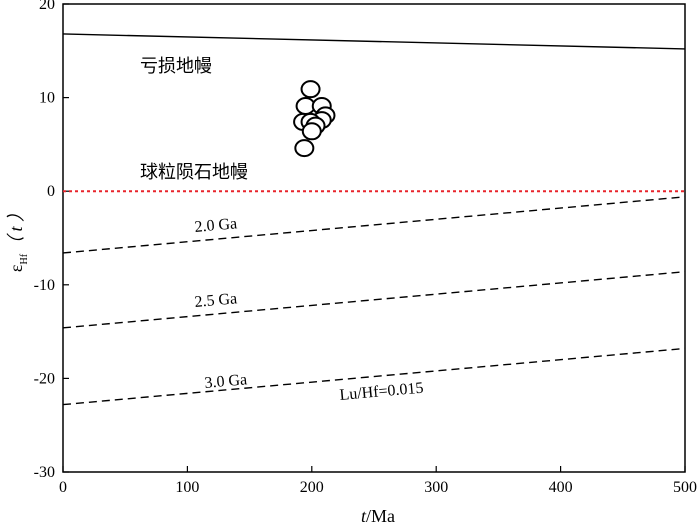 This screenshot has width=700, height=527. I want to click on x-label-rest: /Ma, so click(380, 516).